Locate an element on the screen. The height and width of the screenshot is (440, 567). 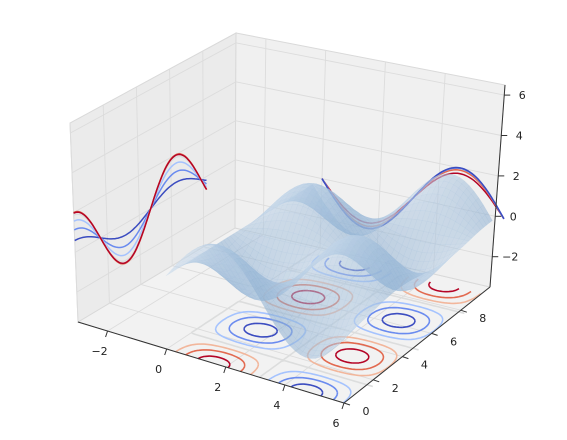
z-tick-label: 4 is located at coordinates (519, 136).